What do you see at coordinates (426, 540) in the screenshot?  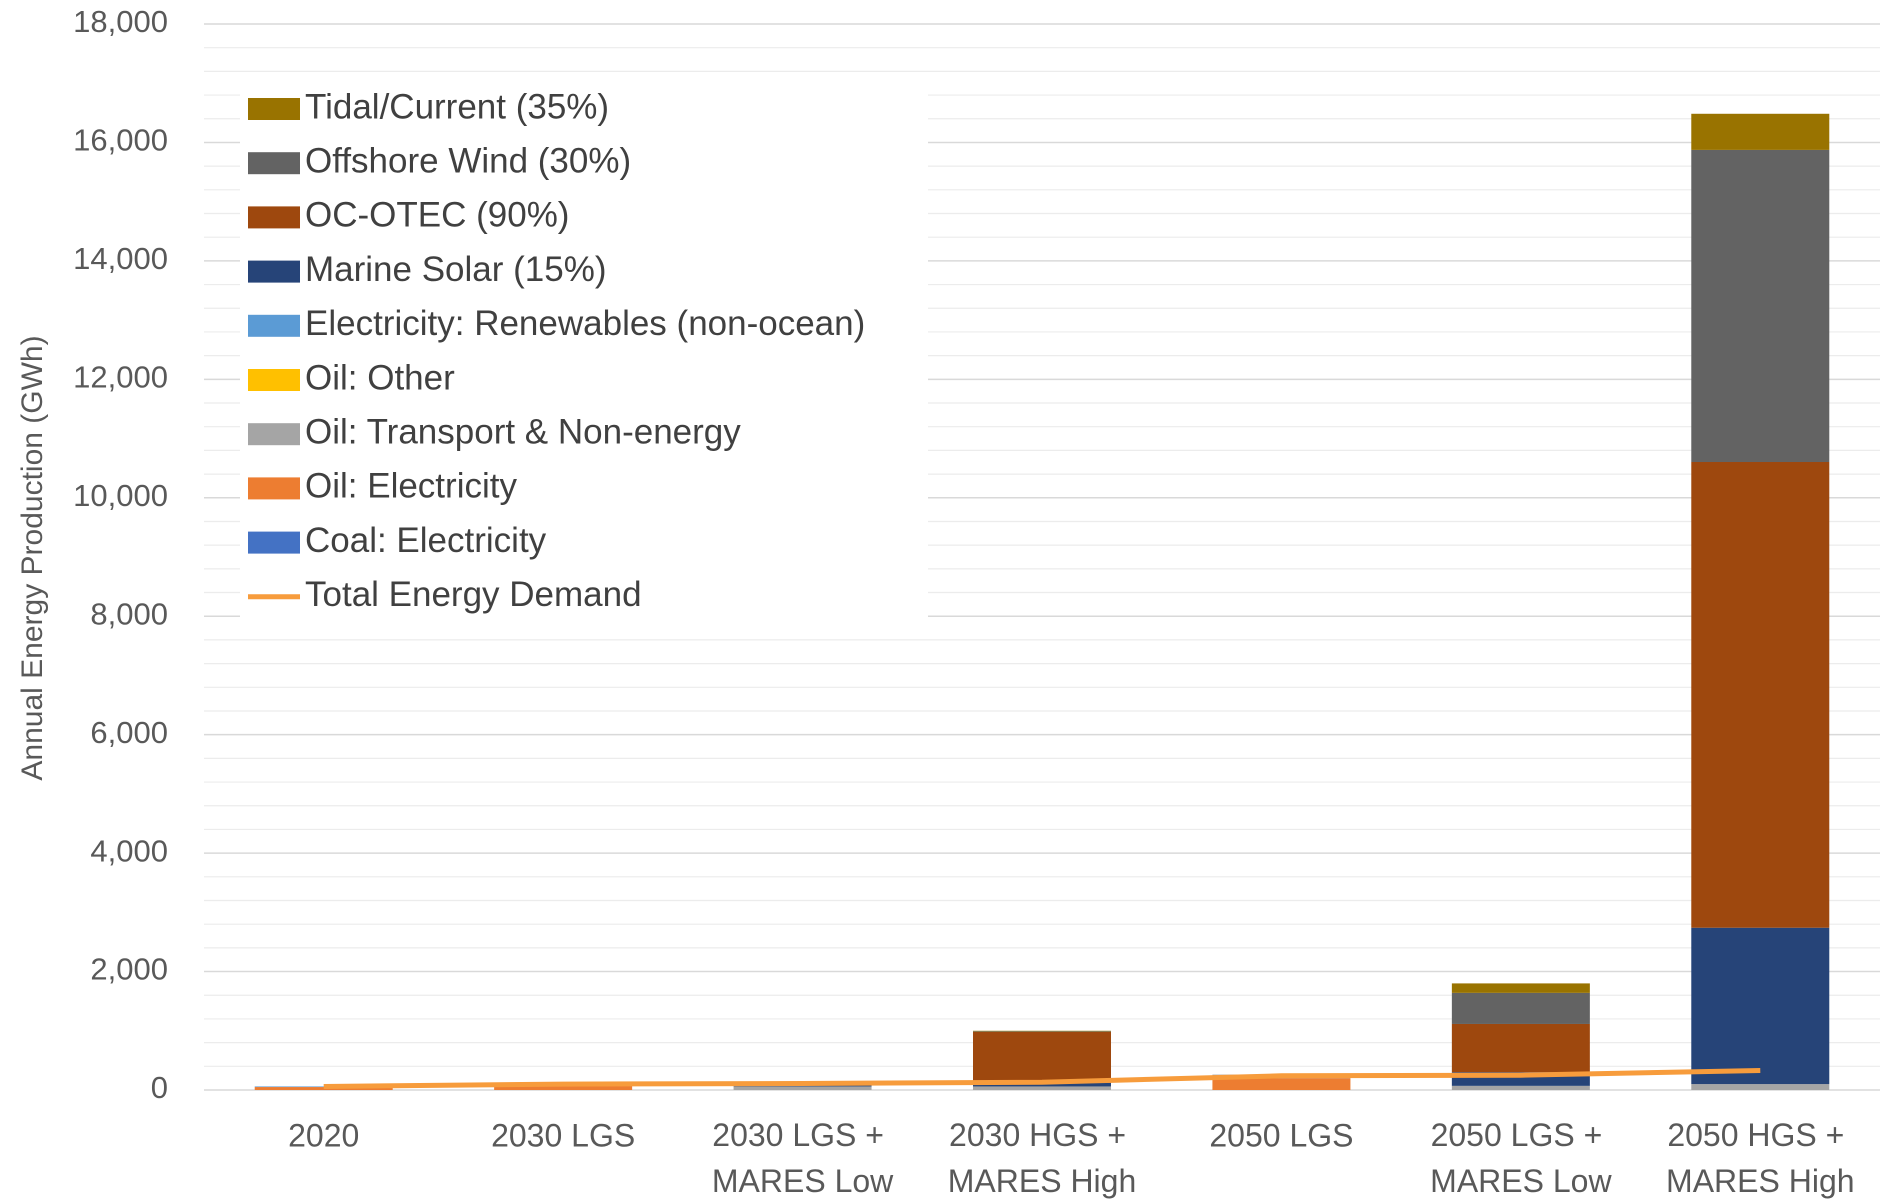 I see `legend-label: Coal: Electricity` at bounding box center [426, 540].